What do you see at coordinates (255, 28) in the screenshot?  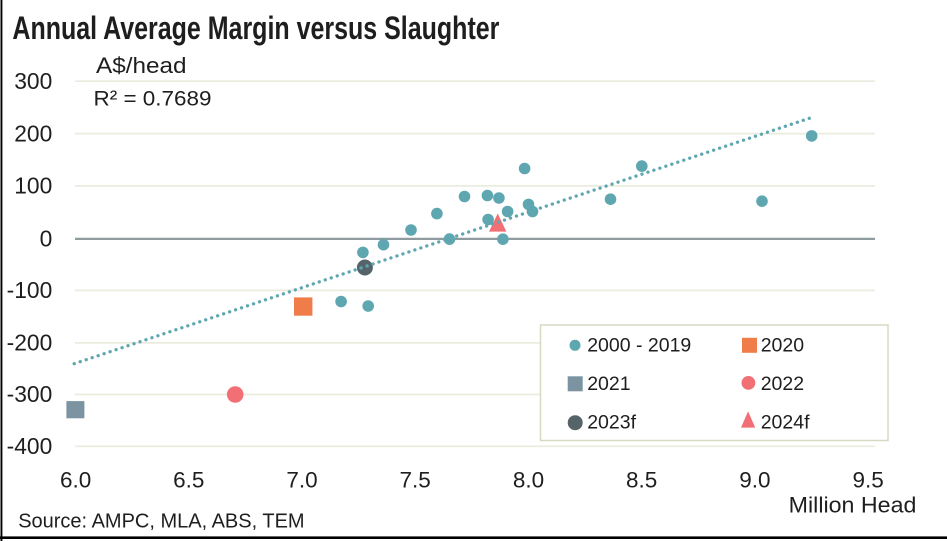 I see `svg-text:Annual Average Margin versus S: Annual Average Margin versus Slaughter` at bounding box center [255, 28].